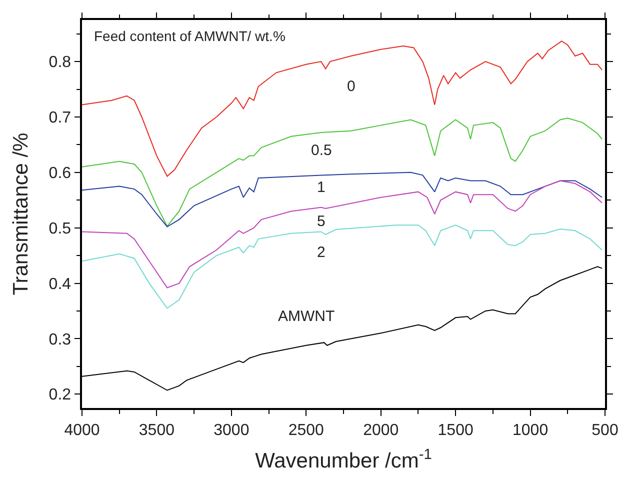 The width and height of the screenshot is (630, 481). Describe the element at coordinates (20, 214) in the screenshot. I see `y-axis-title: Transmittance /%` at that location.